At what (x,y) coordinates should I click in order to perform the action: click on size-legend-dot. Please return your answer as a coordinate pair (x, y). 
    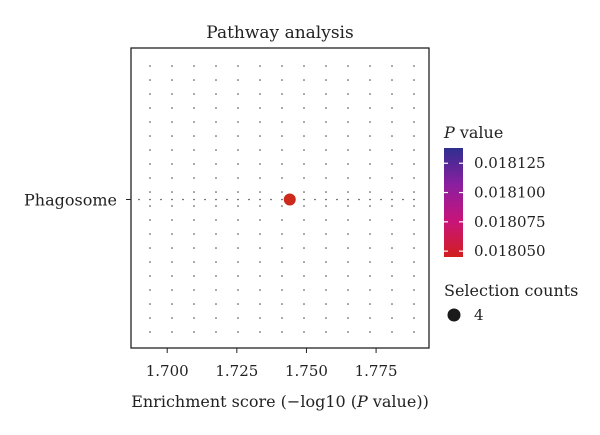
    Looking at the image, I should click on (454, 315).